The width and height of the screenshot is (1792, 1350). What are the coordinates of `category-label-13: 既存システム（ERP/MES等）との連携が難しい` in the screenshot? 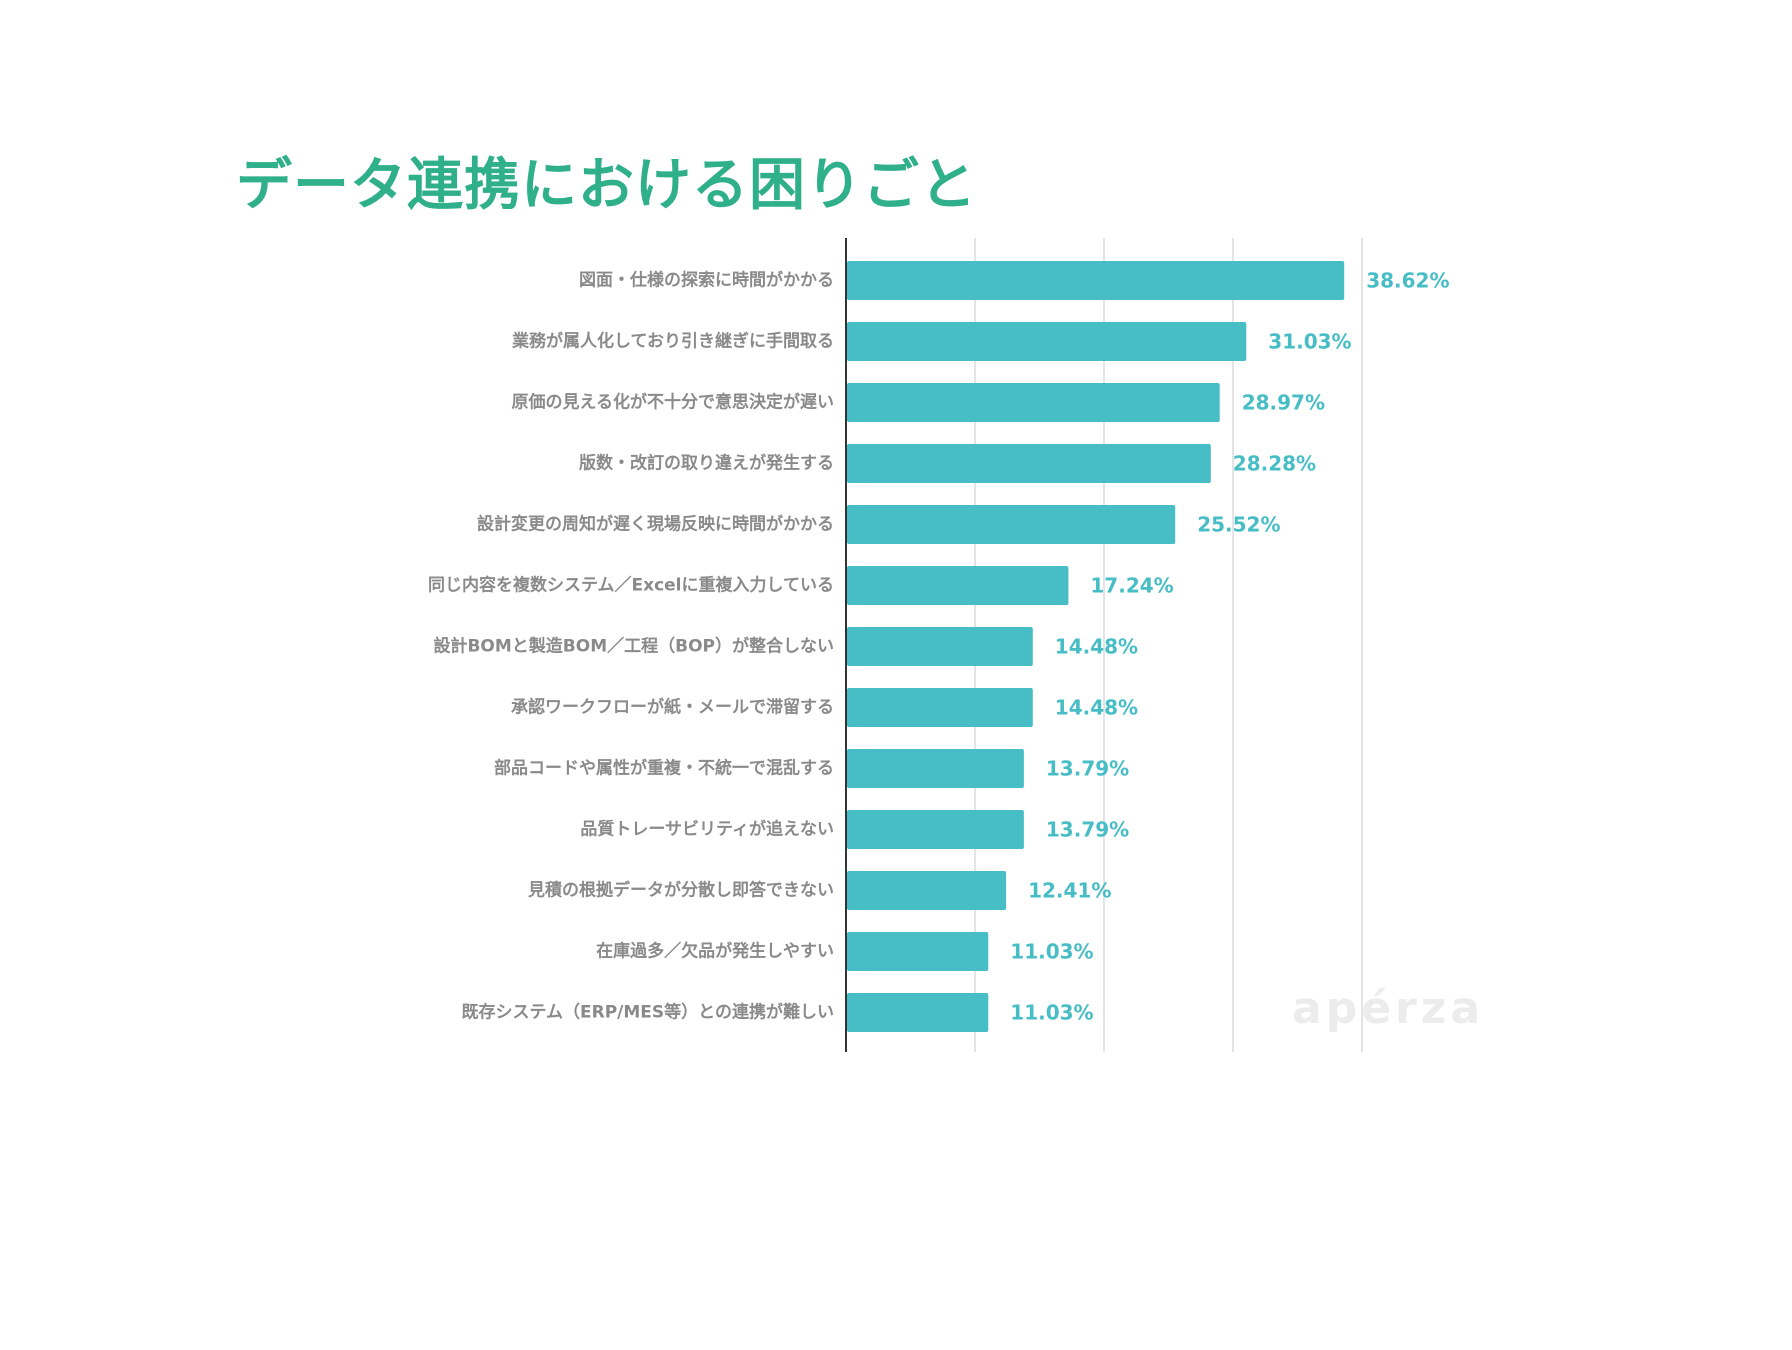 It's located at (648, 1012).